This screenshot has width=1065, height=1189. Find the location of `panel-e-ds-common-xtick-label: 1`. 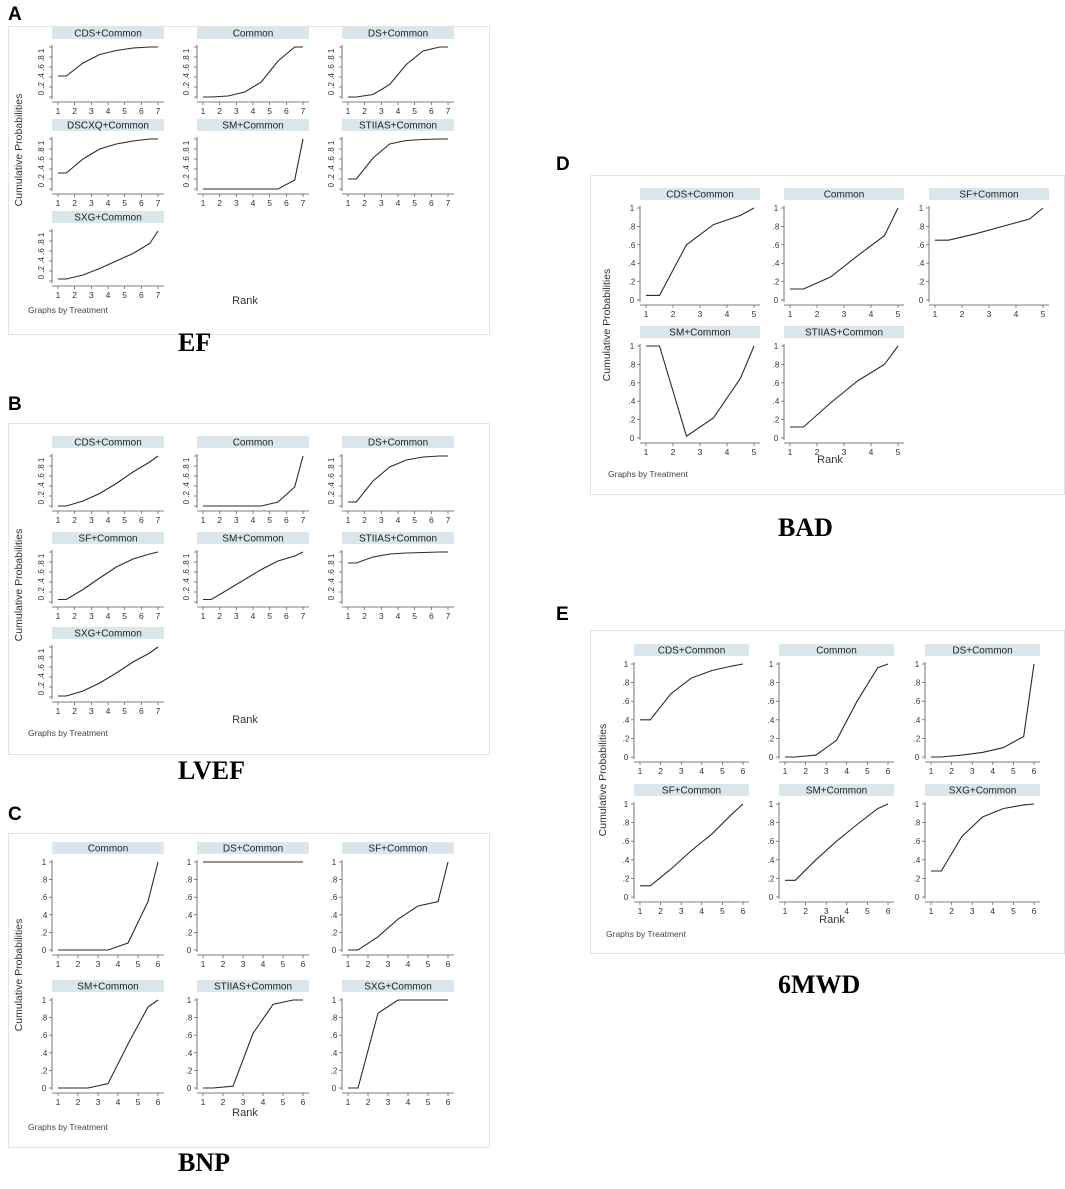

panel-e-ds-common-xtick-label: 1 is located at coordinates (931, 771).